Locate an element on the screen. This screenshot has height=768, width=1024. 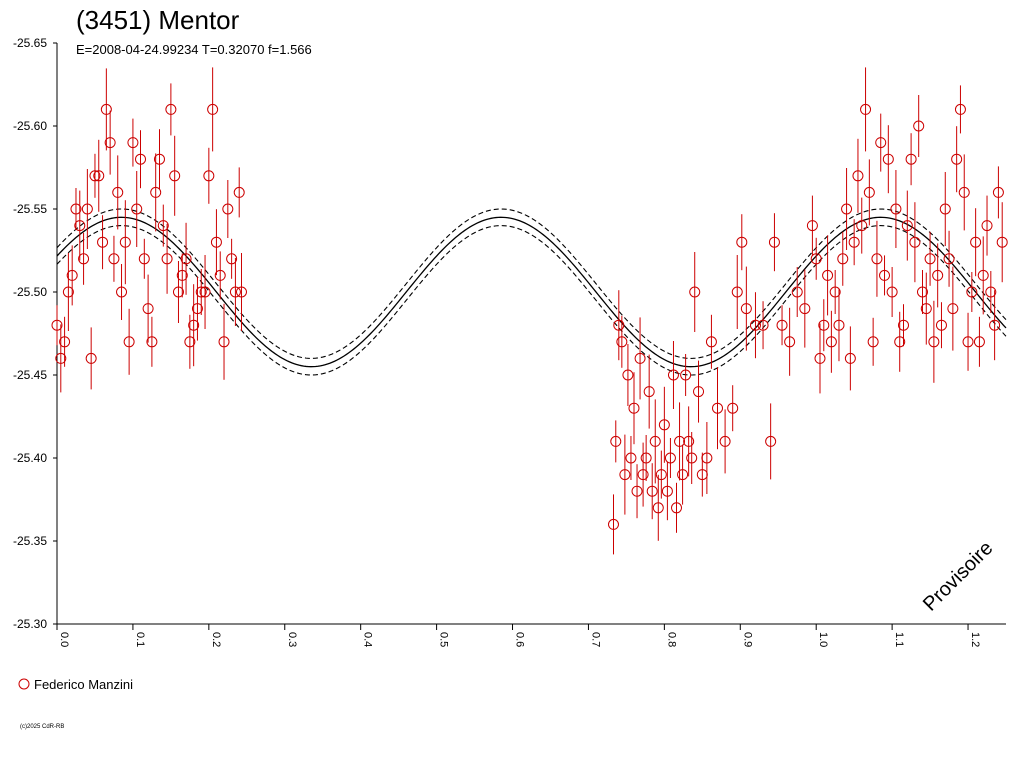
x-axis-ticks: 0.0 0.1 0.2 0.3 0.4 0.5 0.6 0.7 0.8 0.9 1.0 1.1 1.2 is located at coordinates (518, 635).